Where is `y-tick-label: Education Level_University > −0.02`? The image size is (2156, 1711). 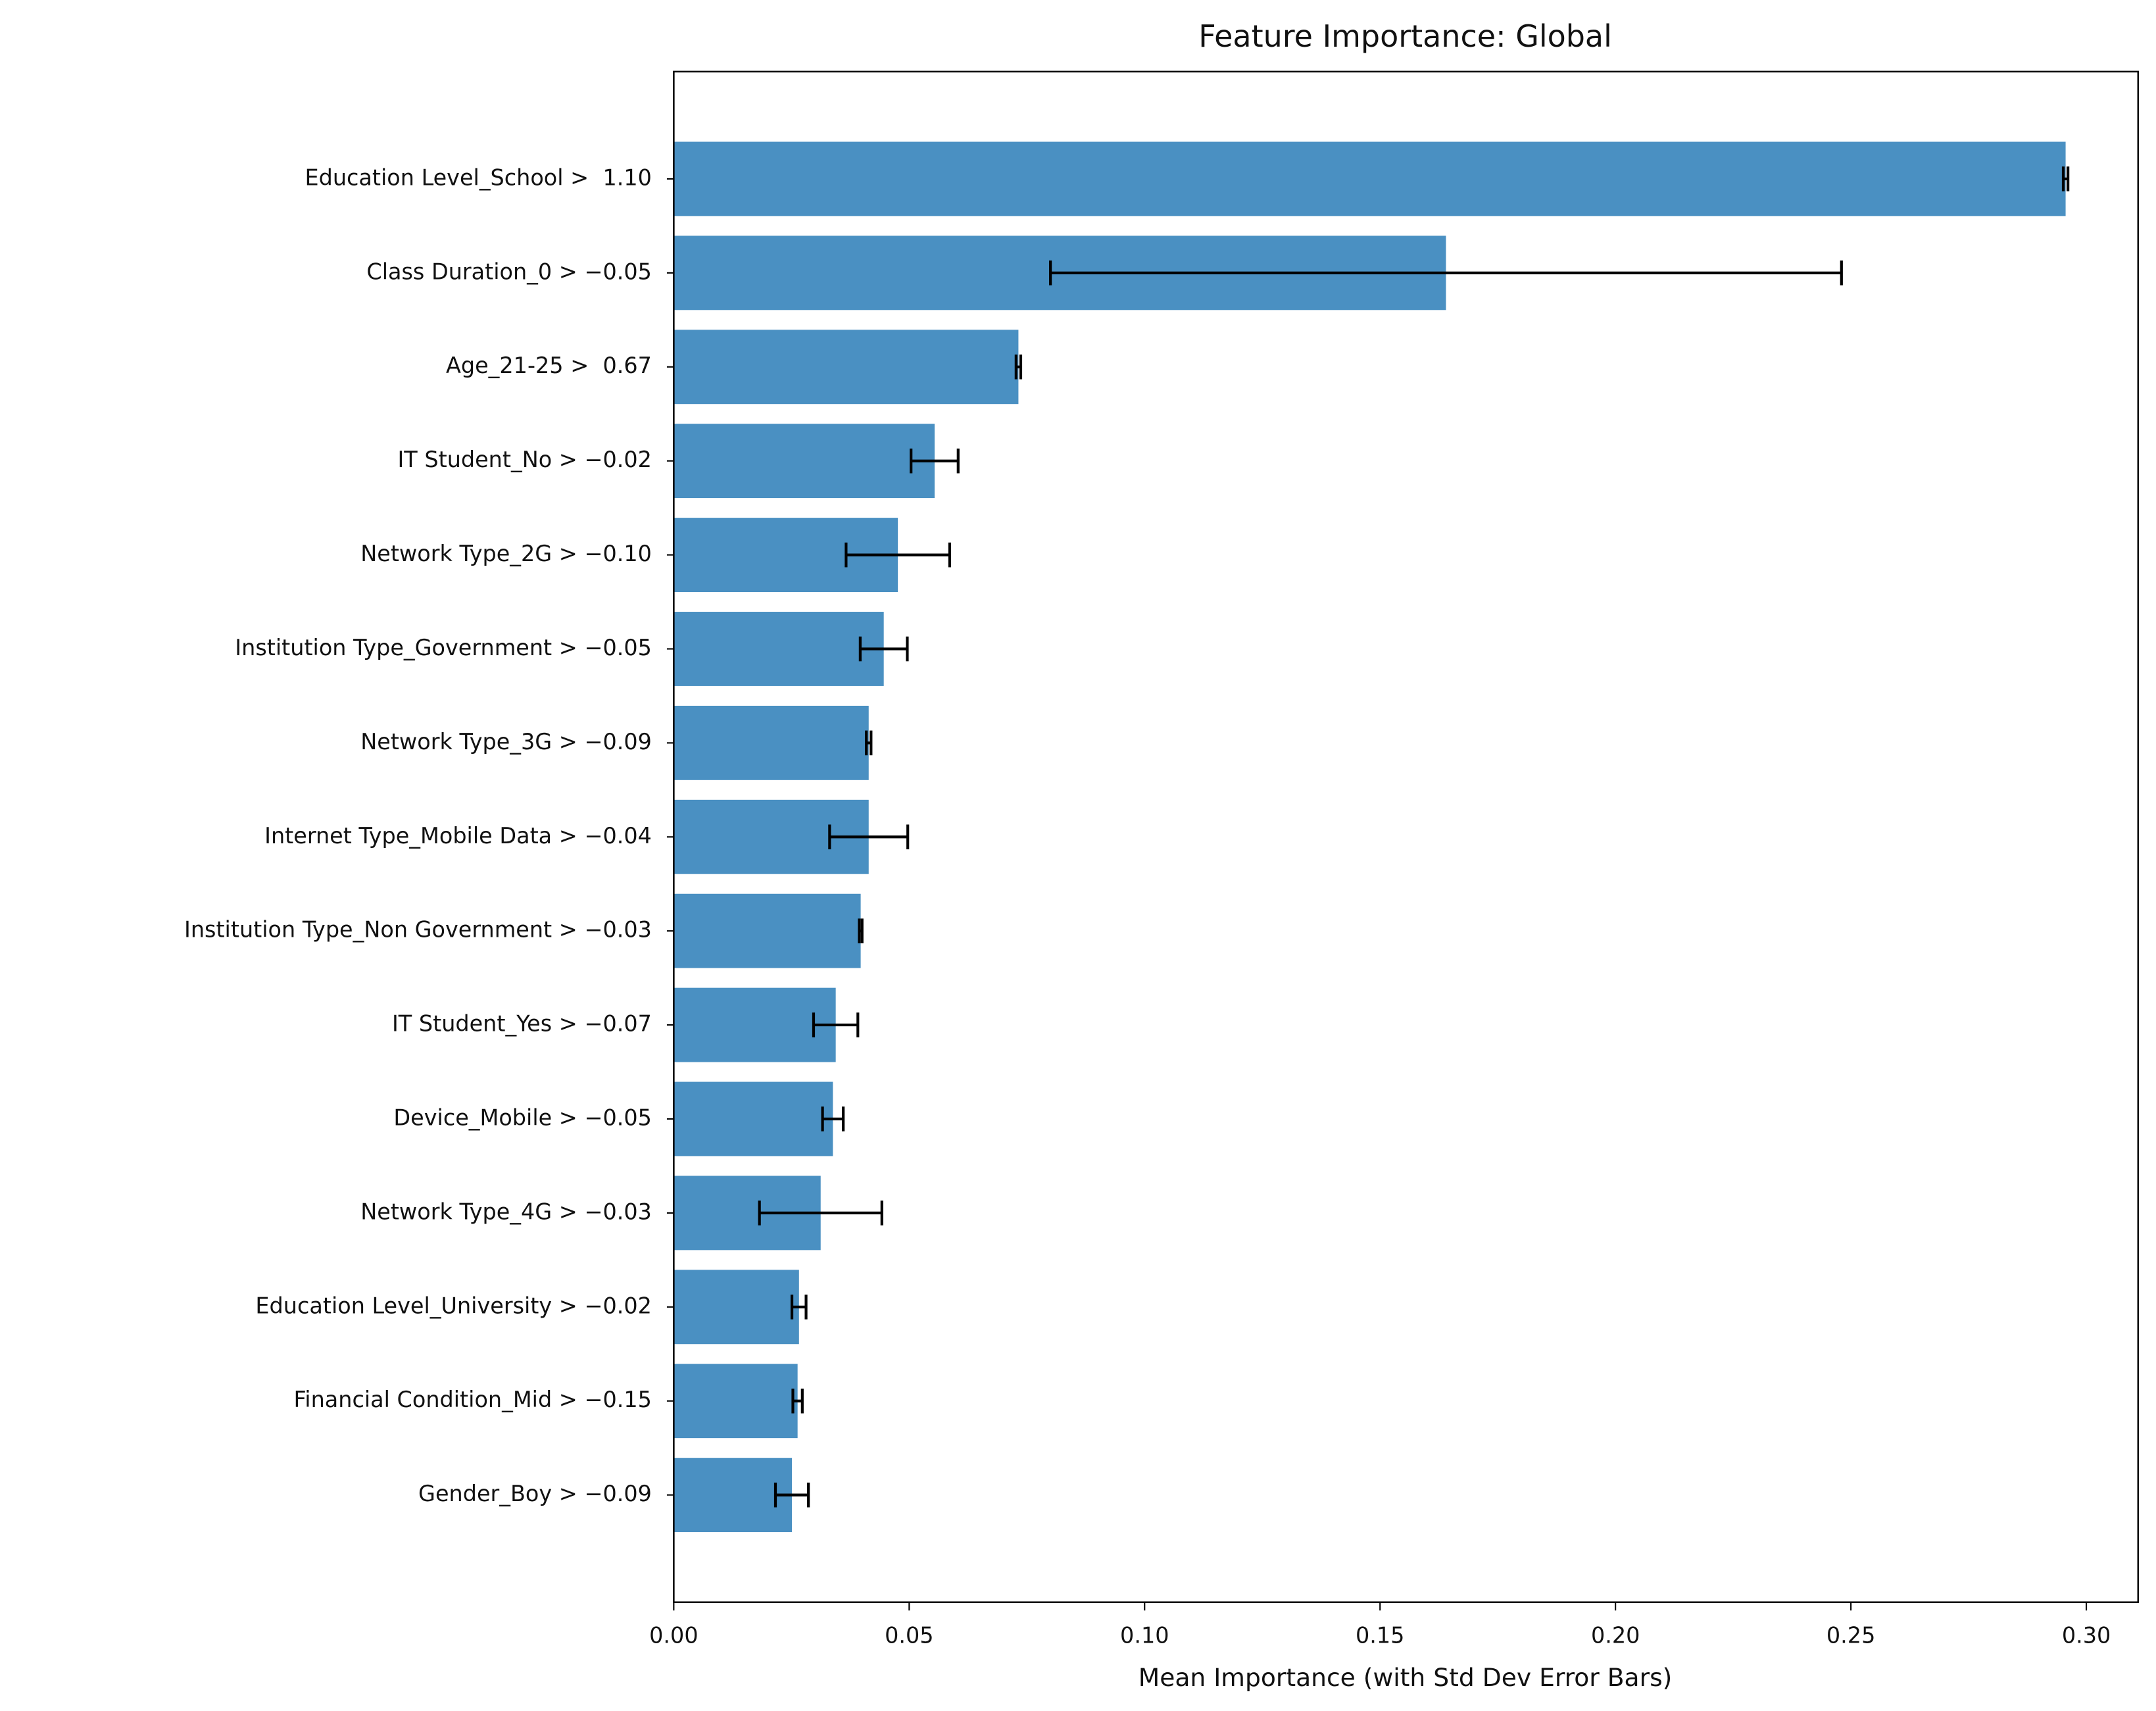
y-tick-label: Education Level_University > −0.02 is located at coordinates (454, 1305).